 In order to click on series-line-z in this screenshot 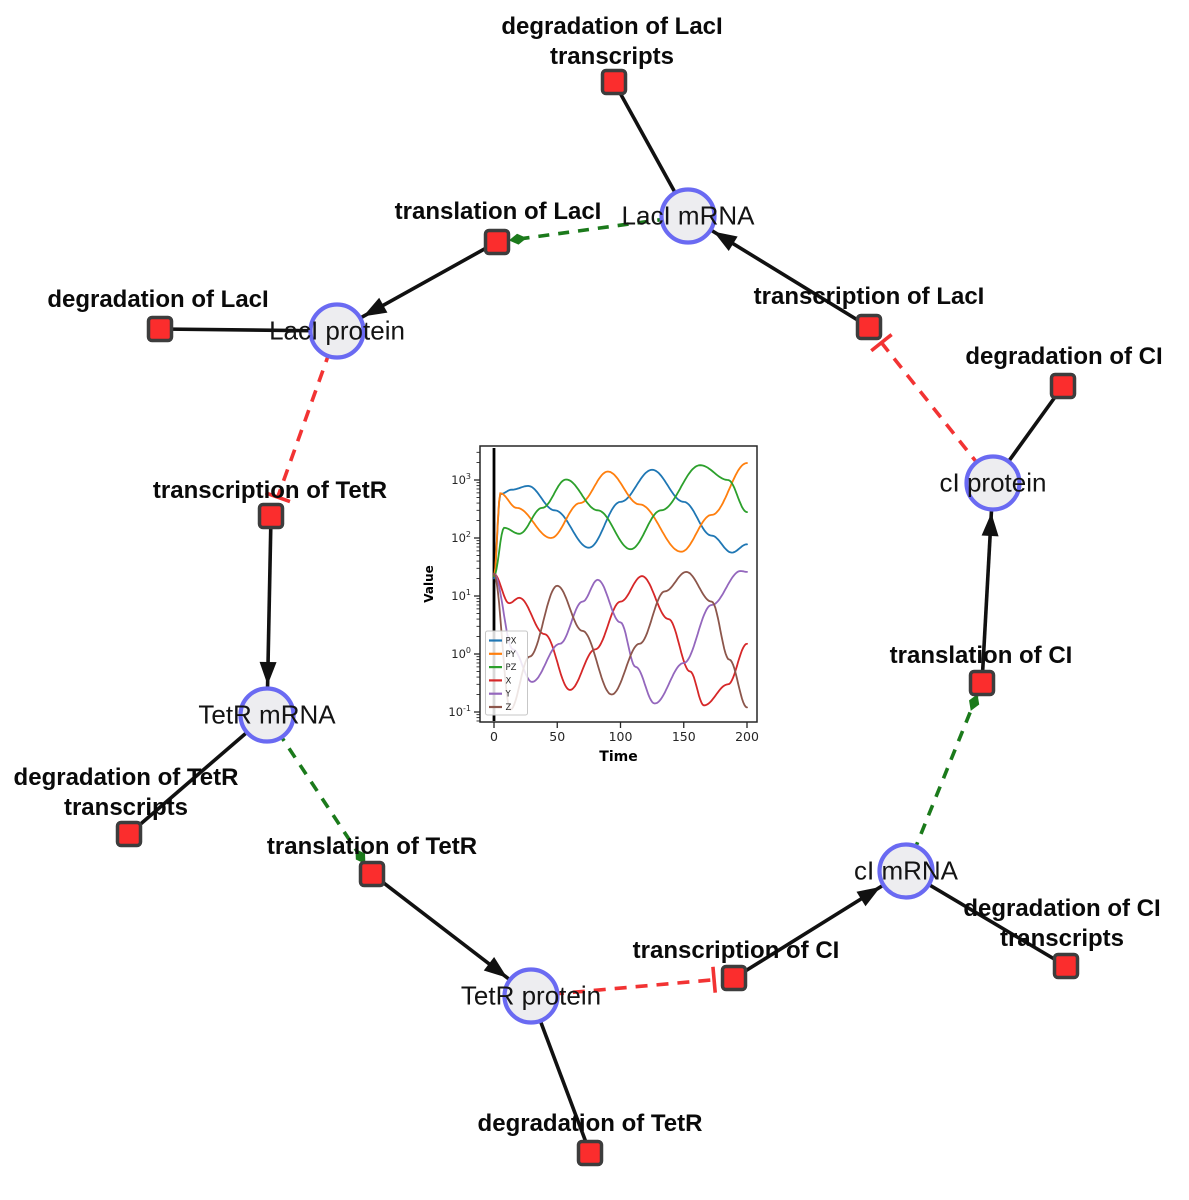, I will do `click(620, 640)`.